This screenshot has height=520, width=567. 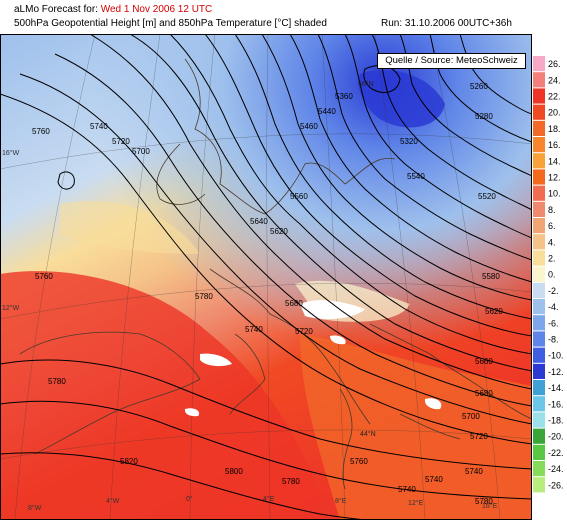 I want to click on map-title: aLMo Forecast for: Wed 1 Nov 2006 12 UTC, so click(x=113, y=10).